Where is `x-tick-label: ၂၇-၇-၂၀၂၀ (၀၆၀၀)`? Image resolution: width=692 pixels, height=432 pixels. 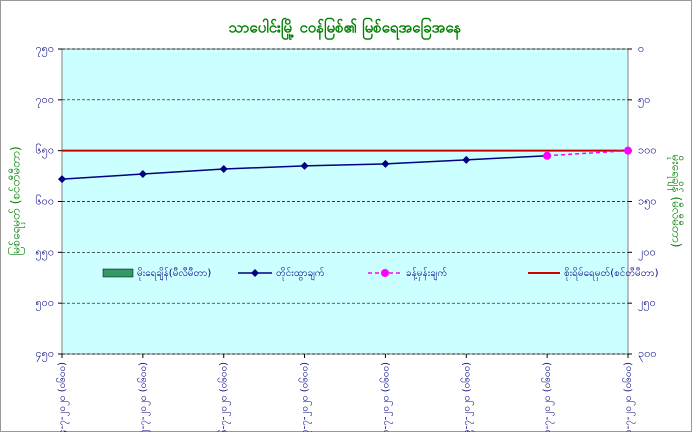
x-tick-label: ၂၇-၇-၂၀၂၀ (၀၆၀၀) is located at coordinates (305, 397).